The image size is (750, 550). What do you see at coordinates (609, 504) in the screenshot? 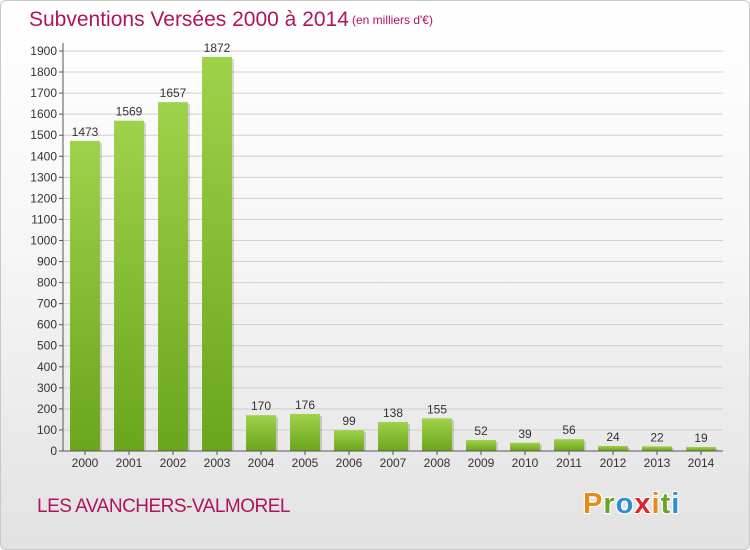
I see `logo-letter: r` at bounding box center [609, 504].